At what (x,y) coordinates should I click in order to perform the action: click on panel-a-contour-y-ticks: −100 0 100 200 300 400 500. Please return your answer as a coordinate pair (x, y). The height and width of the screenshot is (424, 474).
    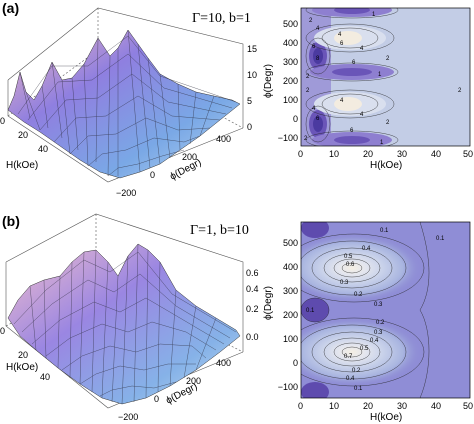
    Looking at the image, I should click on (288, 81).